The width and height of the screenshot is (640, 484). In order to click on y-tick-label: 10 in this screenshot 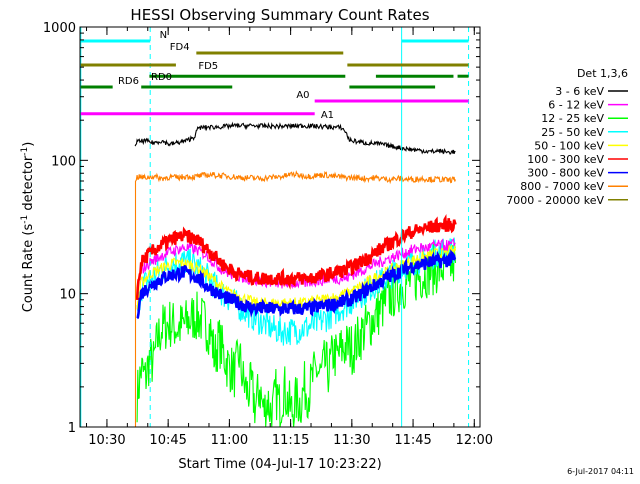, I will do `click(67, 295)`.